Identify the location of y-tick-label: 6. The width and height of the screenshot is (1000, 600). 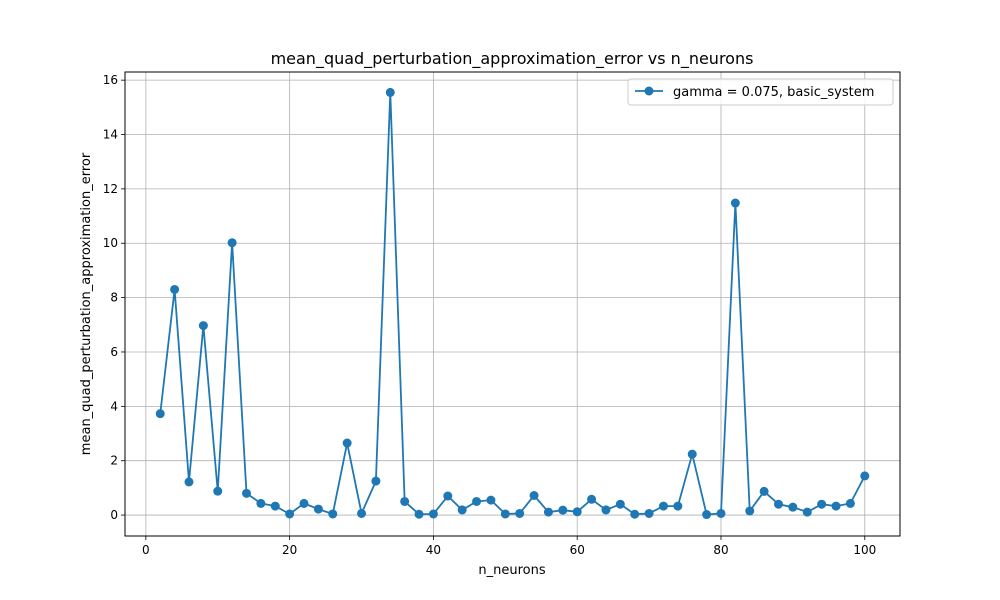
(114, 352).